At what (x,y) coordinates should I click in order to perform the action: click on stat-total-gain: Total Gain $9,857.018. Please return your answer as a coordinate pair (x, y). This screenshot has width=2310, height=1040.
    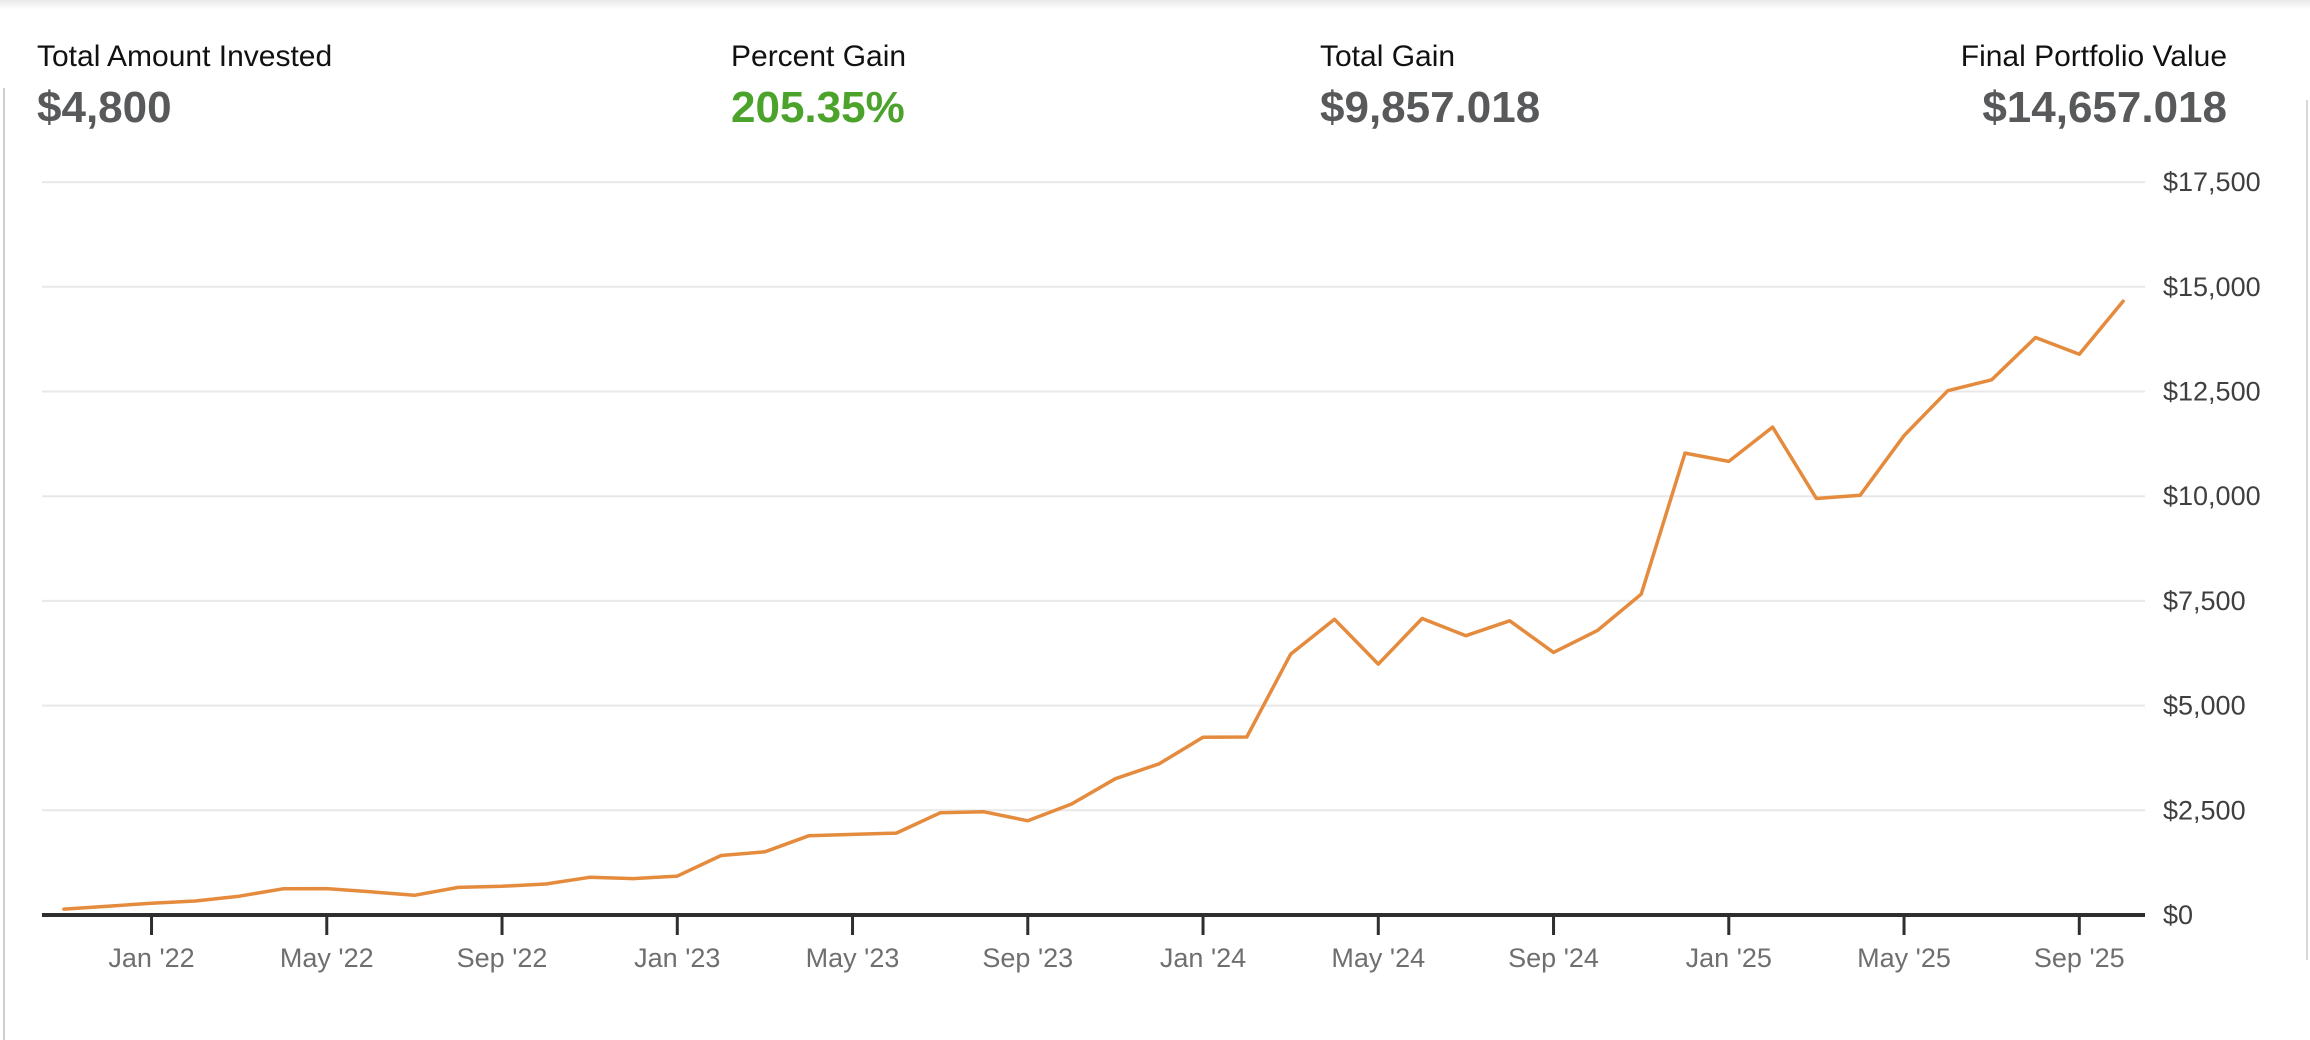
    Looking at the image, I should click on (1430, 86).